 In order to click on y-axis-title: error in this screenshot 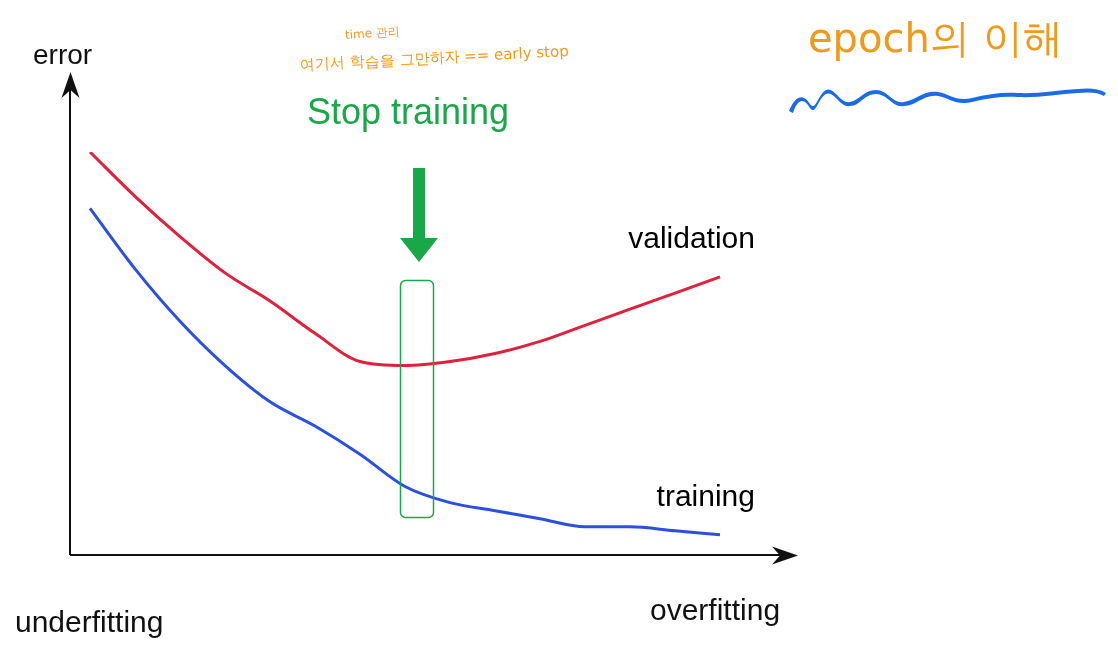, I will do `click(63, 54)`.